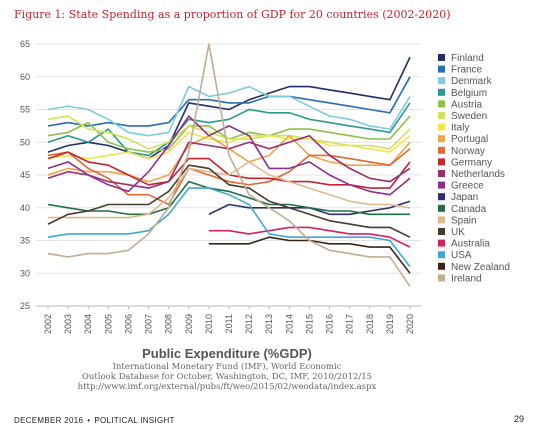 The width and height of the screenshot is (540, 434). I want to click on legend-swatch-germany, so click(441, 162).